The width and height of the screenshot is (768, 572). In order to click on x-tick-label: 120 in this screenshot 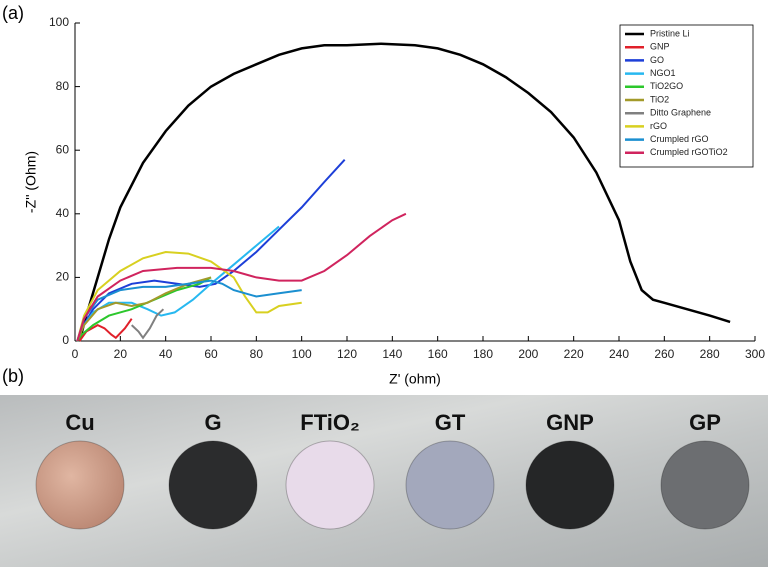, I will do `click(347, 354)`.